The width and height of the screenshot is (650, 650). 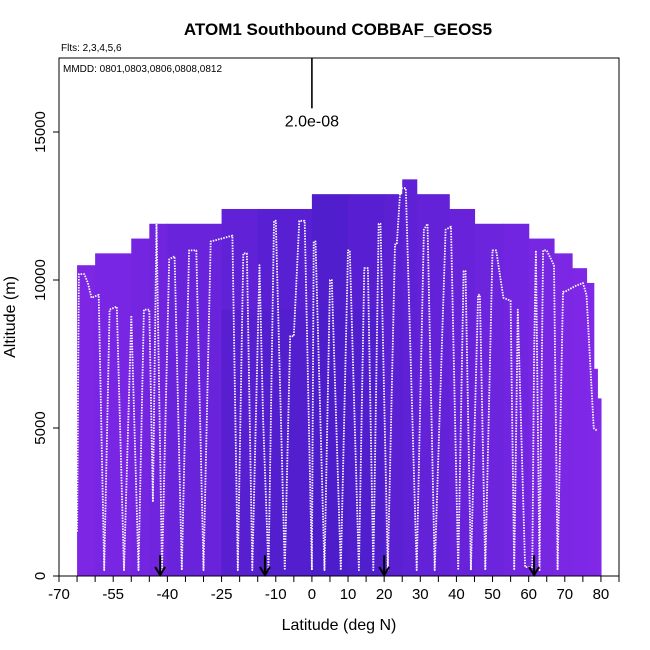 I want to click on x-tick-label: -70, so click(x=59, y=594).